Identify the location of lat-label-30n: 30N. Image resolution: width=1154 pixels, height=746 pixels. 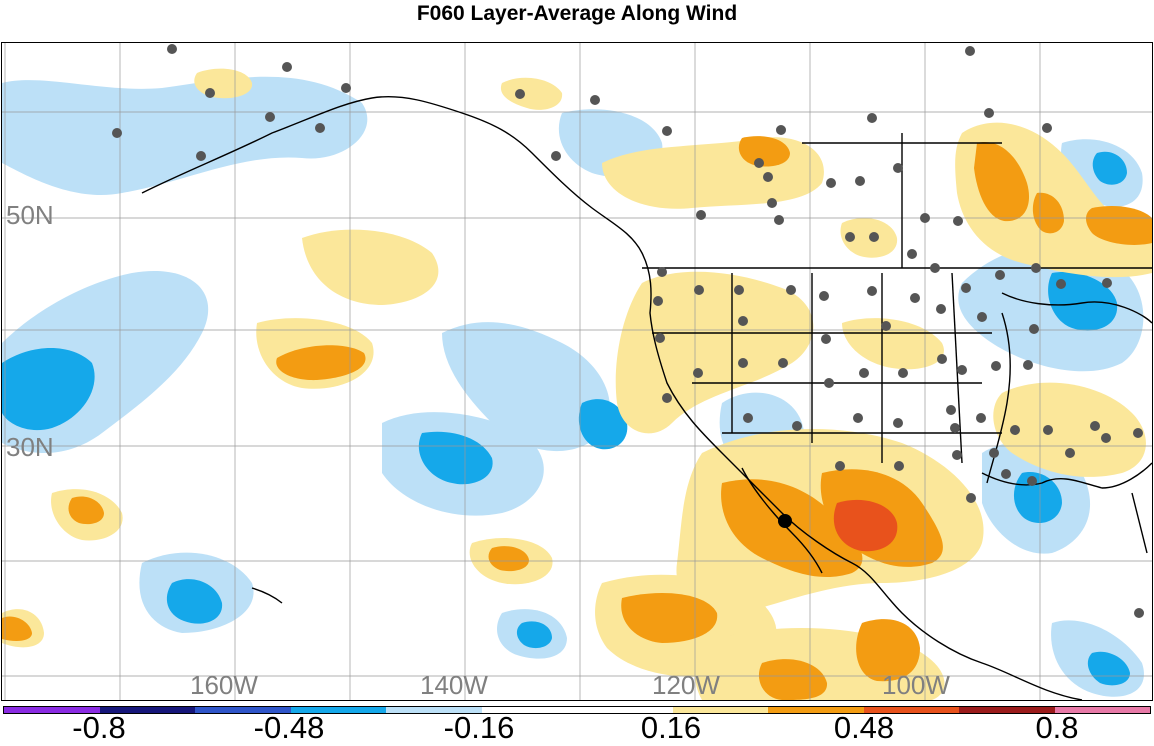
(30, 447).